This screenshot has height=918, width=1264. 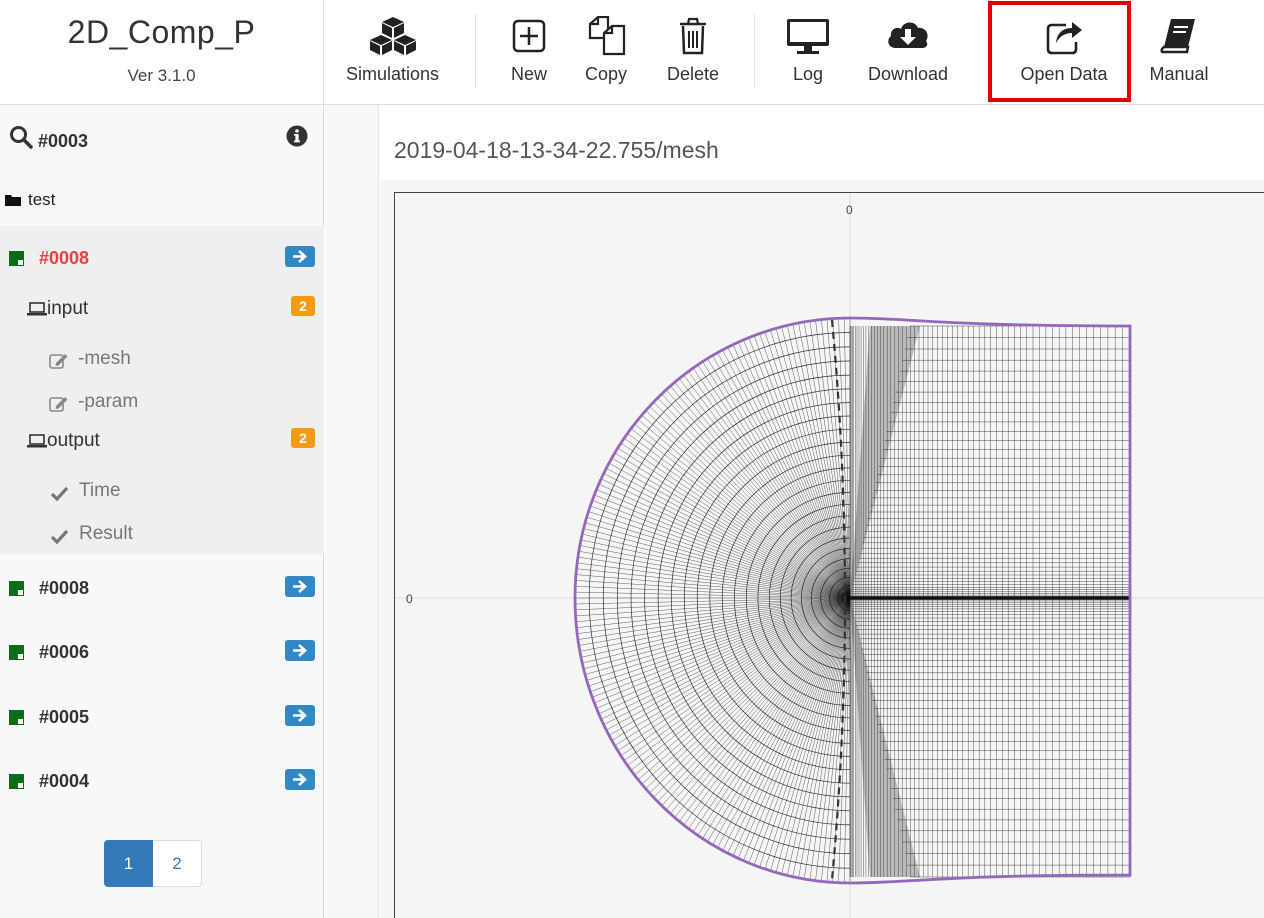 I want to click on cubes-icon, so click(x=392, y=36).